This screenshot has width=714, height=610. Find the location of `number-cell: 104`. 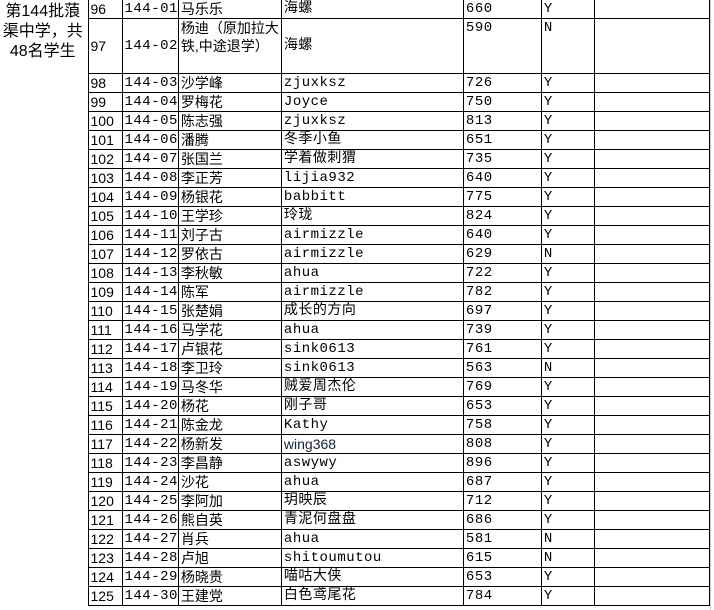

number-cell: 104 is located at coordinates (105, 197).